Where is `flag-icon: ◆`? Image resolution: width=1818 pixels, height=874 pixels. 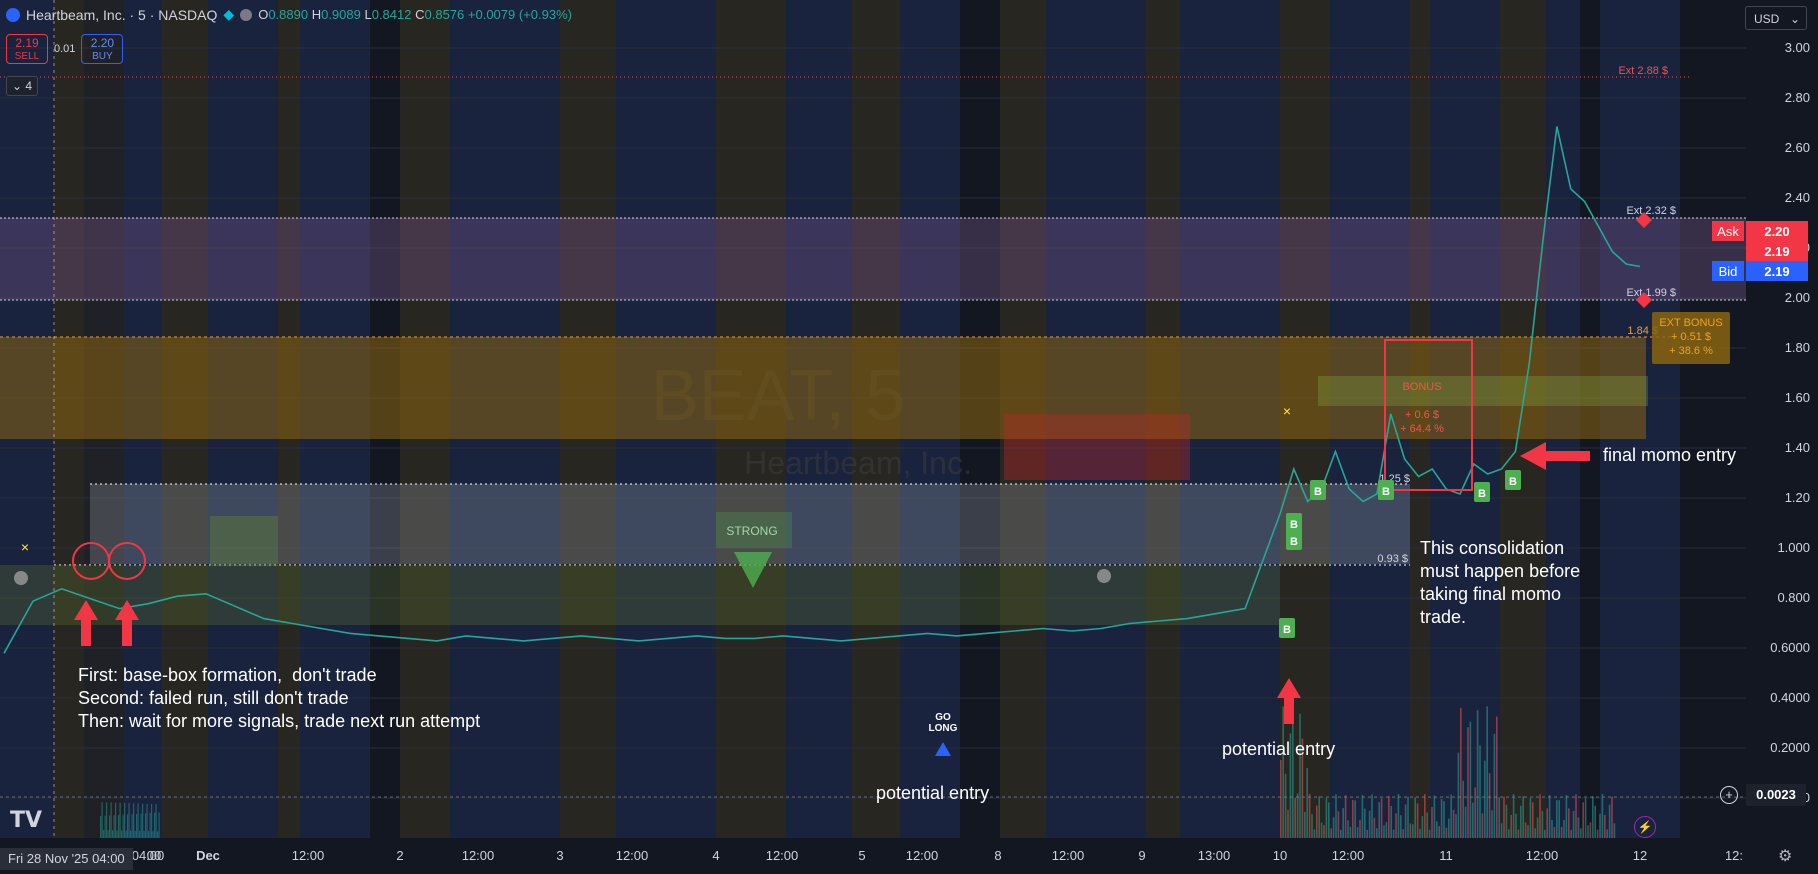
flag-icon: ◆ is located at coordinates (229, 14).